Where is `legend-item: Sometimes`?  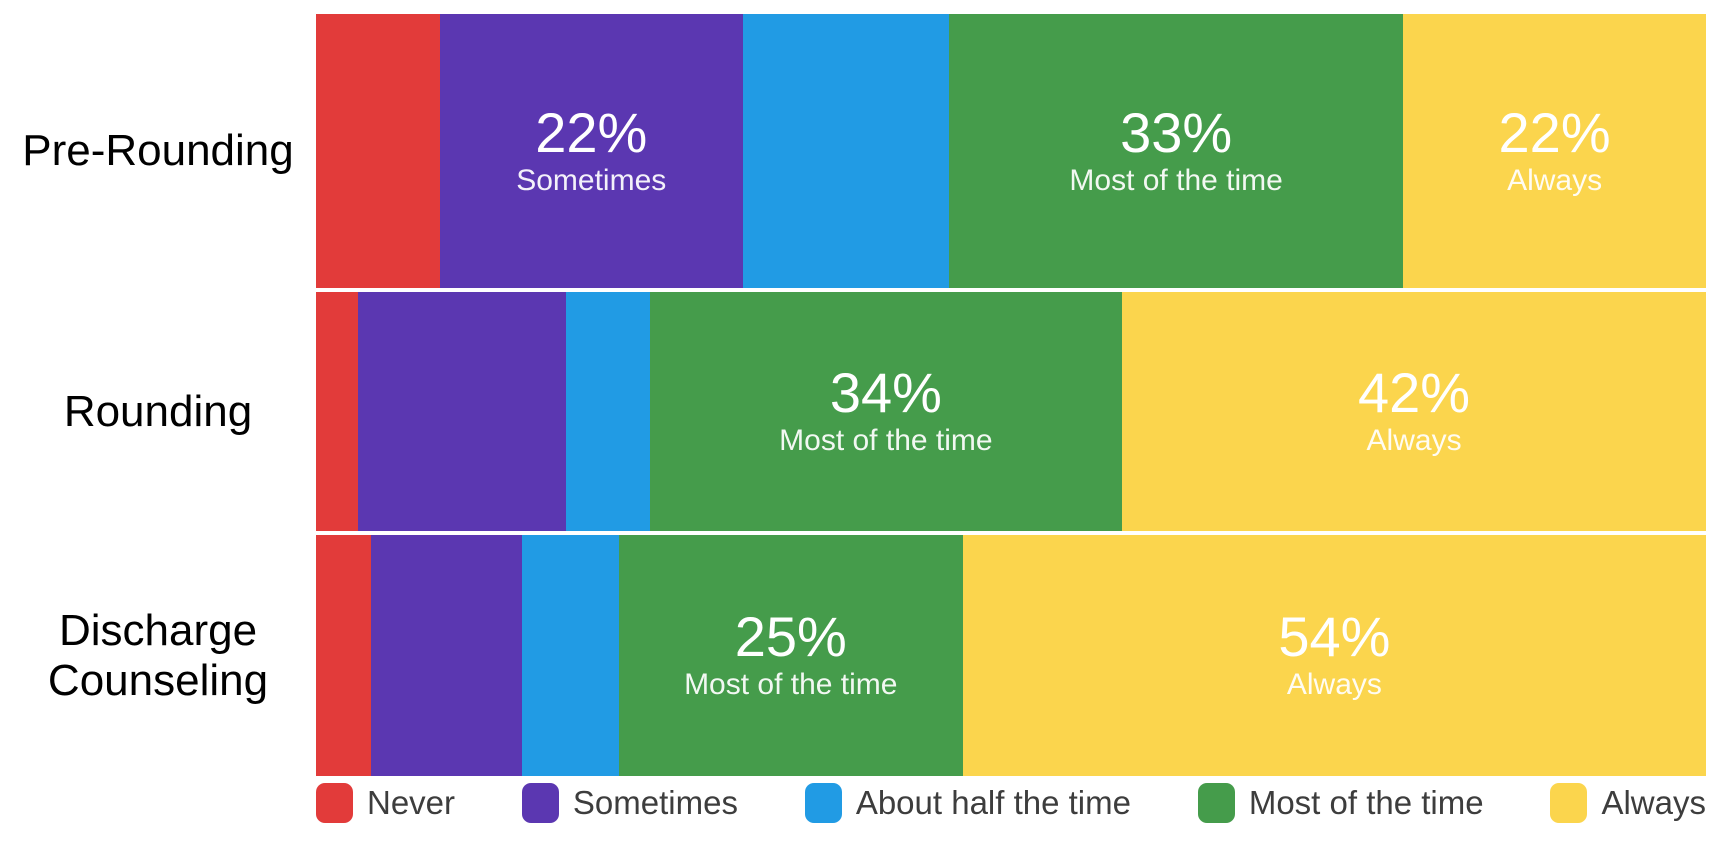 legend-item: Sometimes is located at coordinates (629, 803).